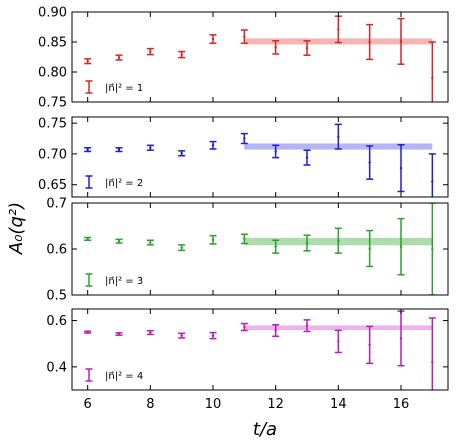 Image resolution: width=458 pixels, height=446 pixels. I want to click on x-tick-label: 12, so click(275, 404).